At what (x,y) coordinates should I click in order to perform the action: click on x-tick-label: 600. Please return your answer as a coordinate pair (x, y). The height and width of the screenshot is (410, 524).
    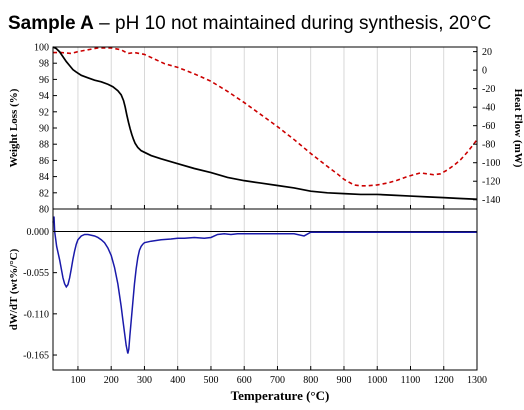
    Looking at the image, I should click on (244, 380).